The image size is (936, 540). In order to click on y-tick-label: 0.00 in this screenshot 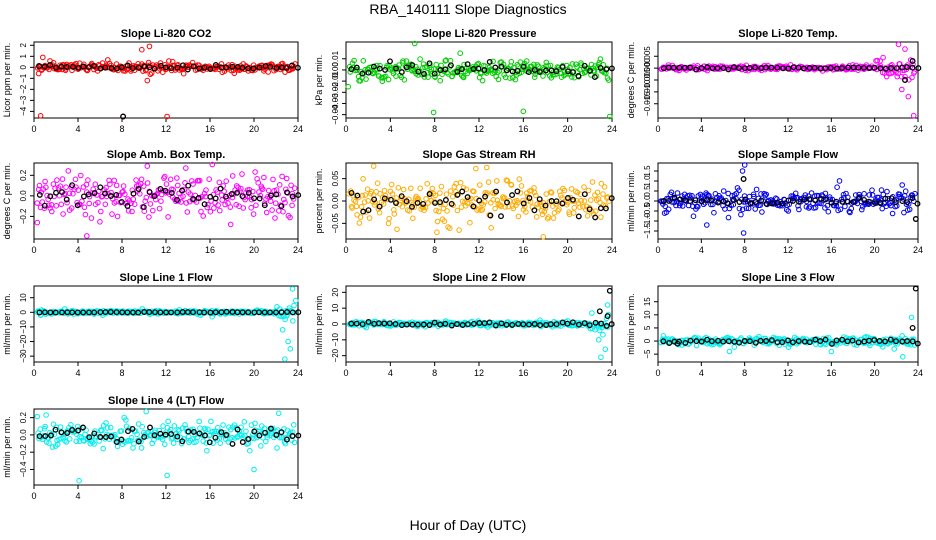, I will do `click(335, 201)`.